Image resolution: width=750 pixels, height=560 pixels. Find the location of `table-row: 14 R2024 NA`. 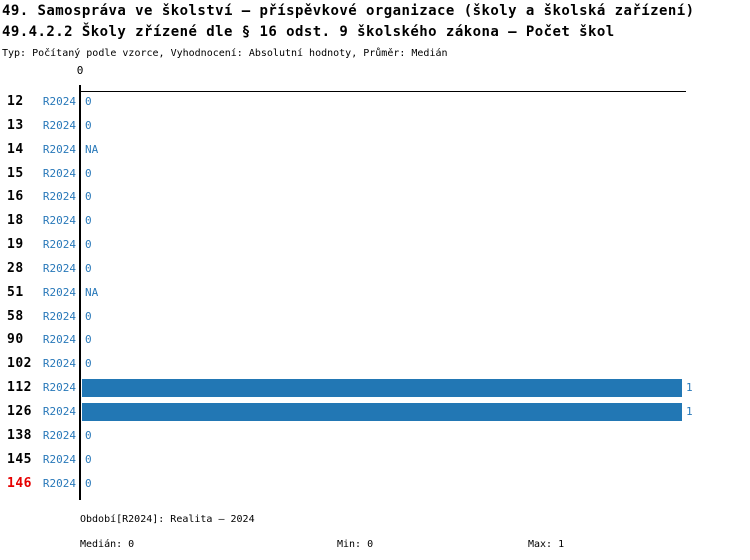

table-row: 14 R2024 NA is located at coordinates (375, 150).